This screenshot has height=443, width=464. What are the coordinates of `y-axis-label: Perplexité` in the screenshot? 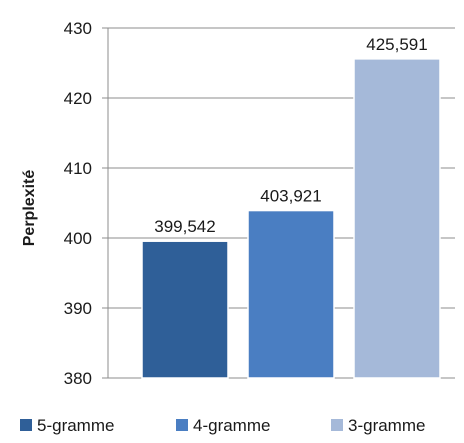 It's located at (29, 208).